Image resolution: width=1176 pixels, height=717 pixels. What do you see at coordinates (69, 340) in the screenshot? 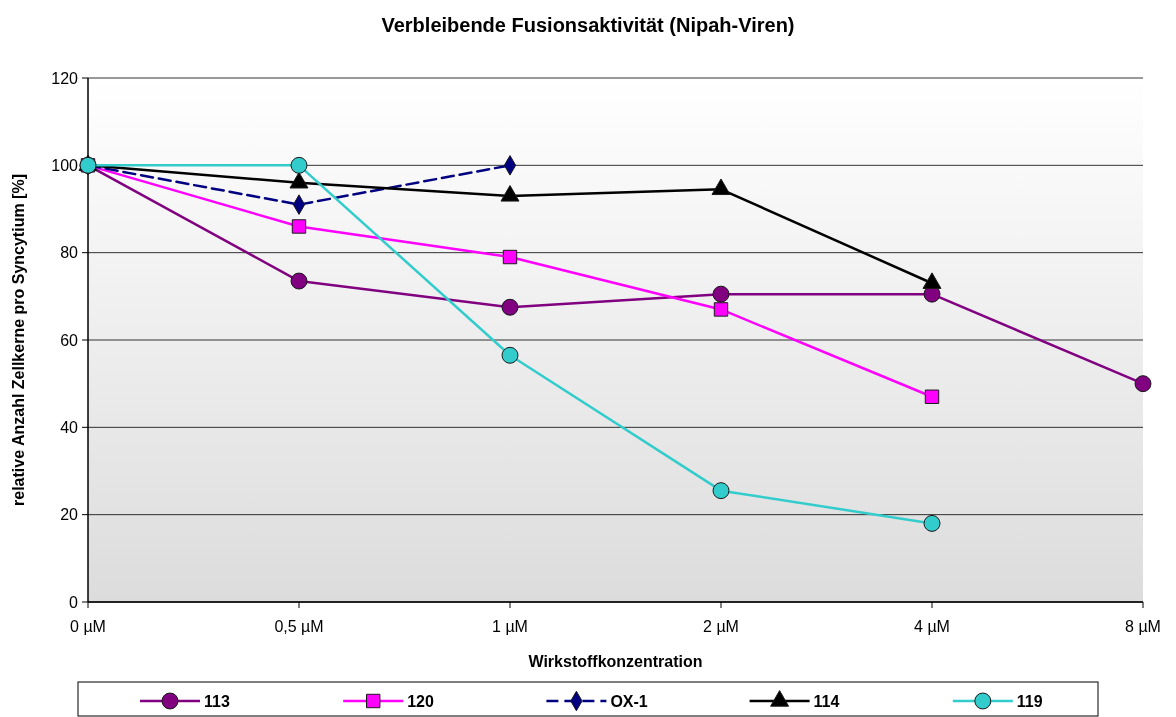
I see `y-tick-label: 60` at bounding box center [69, 340].